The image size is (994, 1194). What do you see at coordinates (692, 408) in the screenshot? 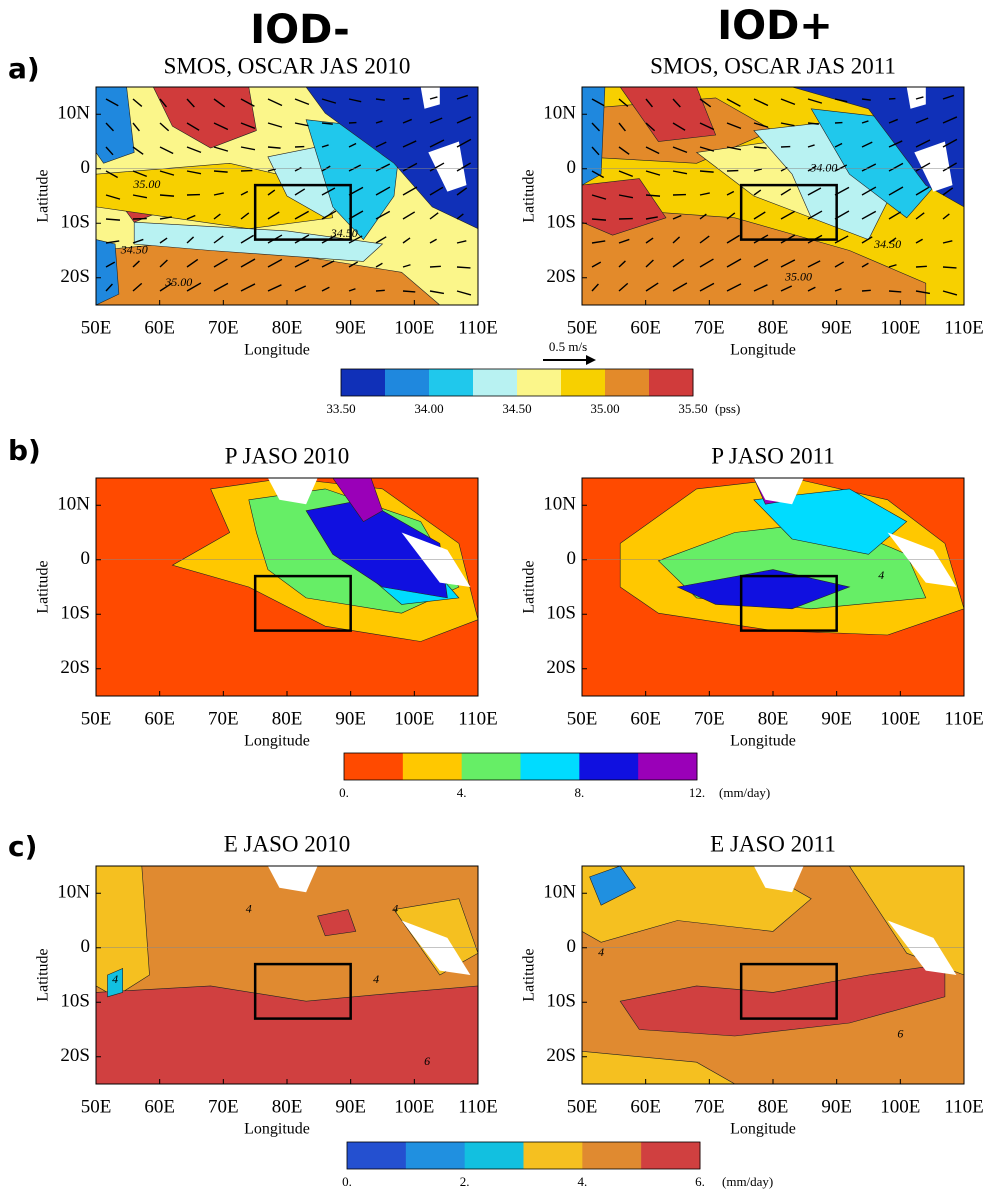
I see `colorbar-tick-label: 35.50` at bounding box center [692, 408].